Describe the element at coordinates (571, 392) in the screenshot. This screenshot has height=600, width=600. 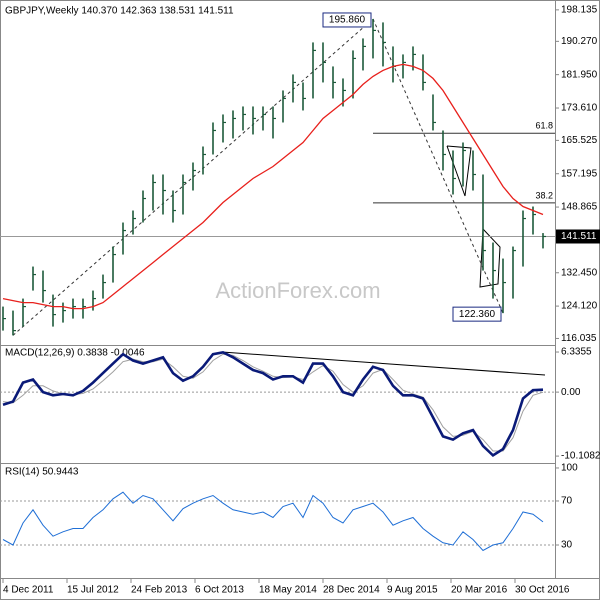
I see `y-tick-label: 0.00` at that location.